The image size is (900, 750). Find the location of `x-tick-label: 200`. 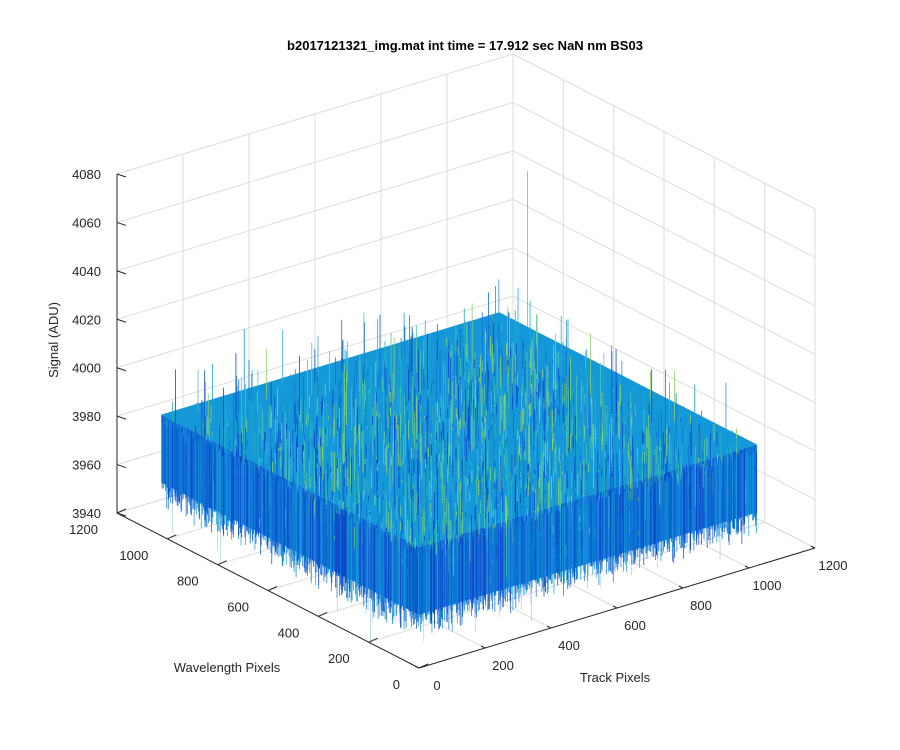

x-tick-label: 200 is located at coordinates (503, 665).